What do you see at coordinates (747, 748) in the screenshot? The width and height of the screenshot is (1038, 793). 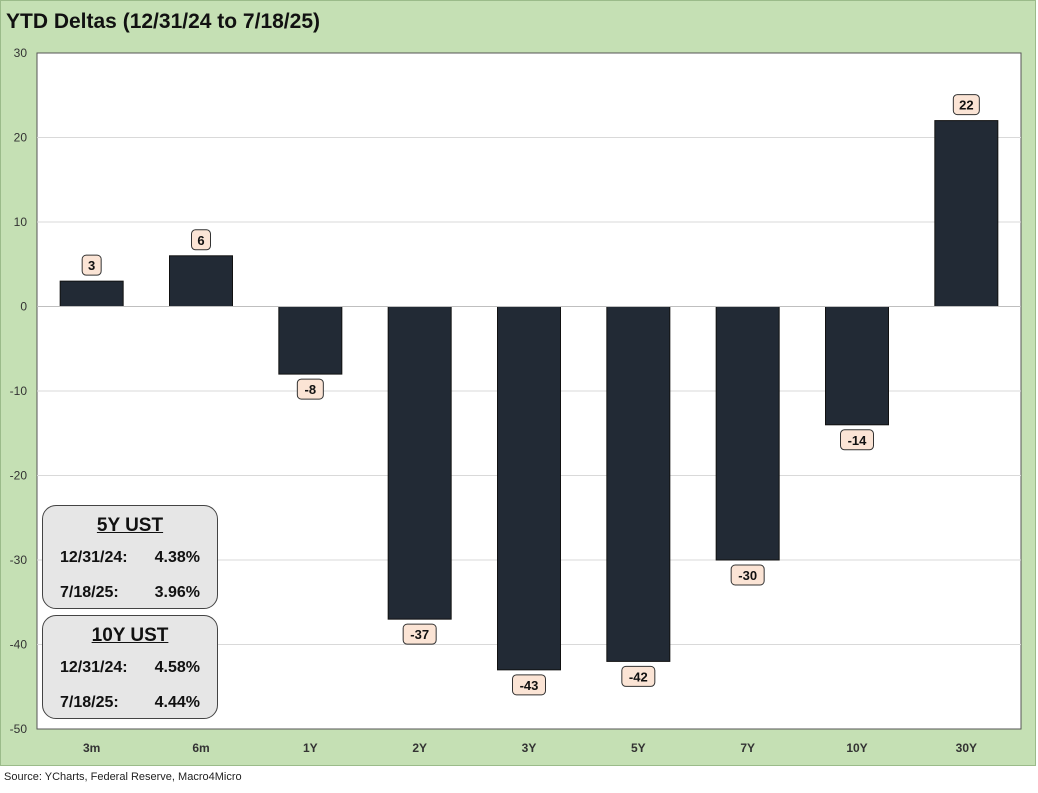 I see `x-tick-label: 7Y` at bounding box center [747, 748].